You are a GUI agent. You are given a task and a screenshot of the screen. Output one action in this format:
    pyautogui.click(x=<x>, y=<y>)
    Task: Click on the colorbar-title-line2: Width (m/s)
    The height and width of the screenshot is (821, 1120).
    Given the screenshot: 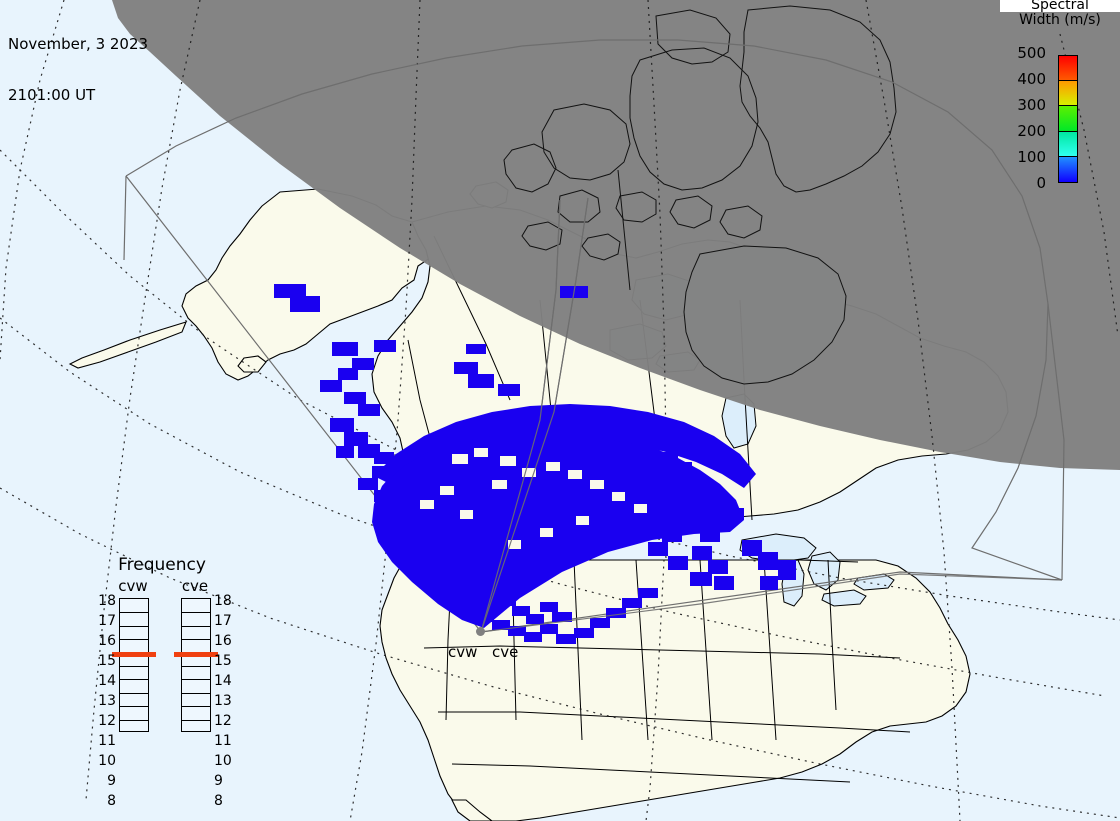 What is the action you would take?
    pyautogui.click(x=1060, y=20)
    